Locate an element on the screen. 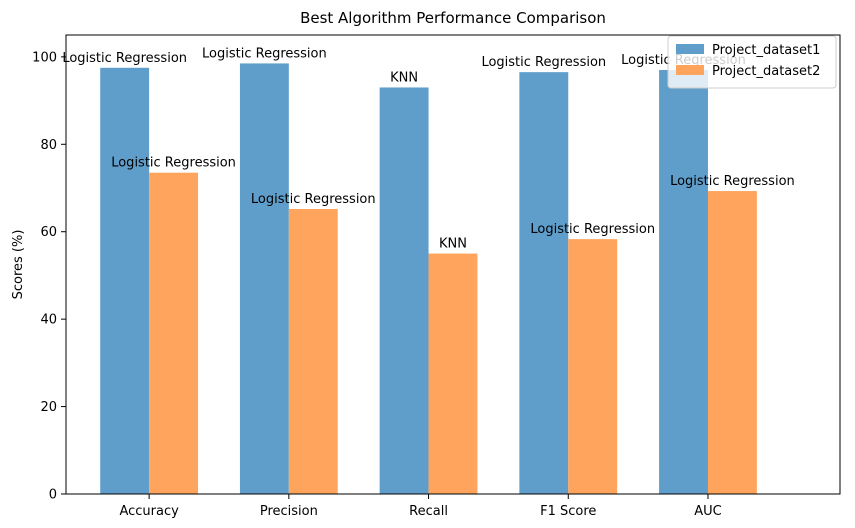 The image size is (855, 528). x-tick-label: Accuracy is located at coordinates (149, 511).